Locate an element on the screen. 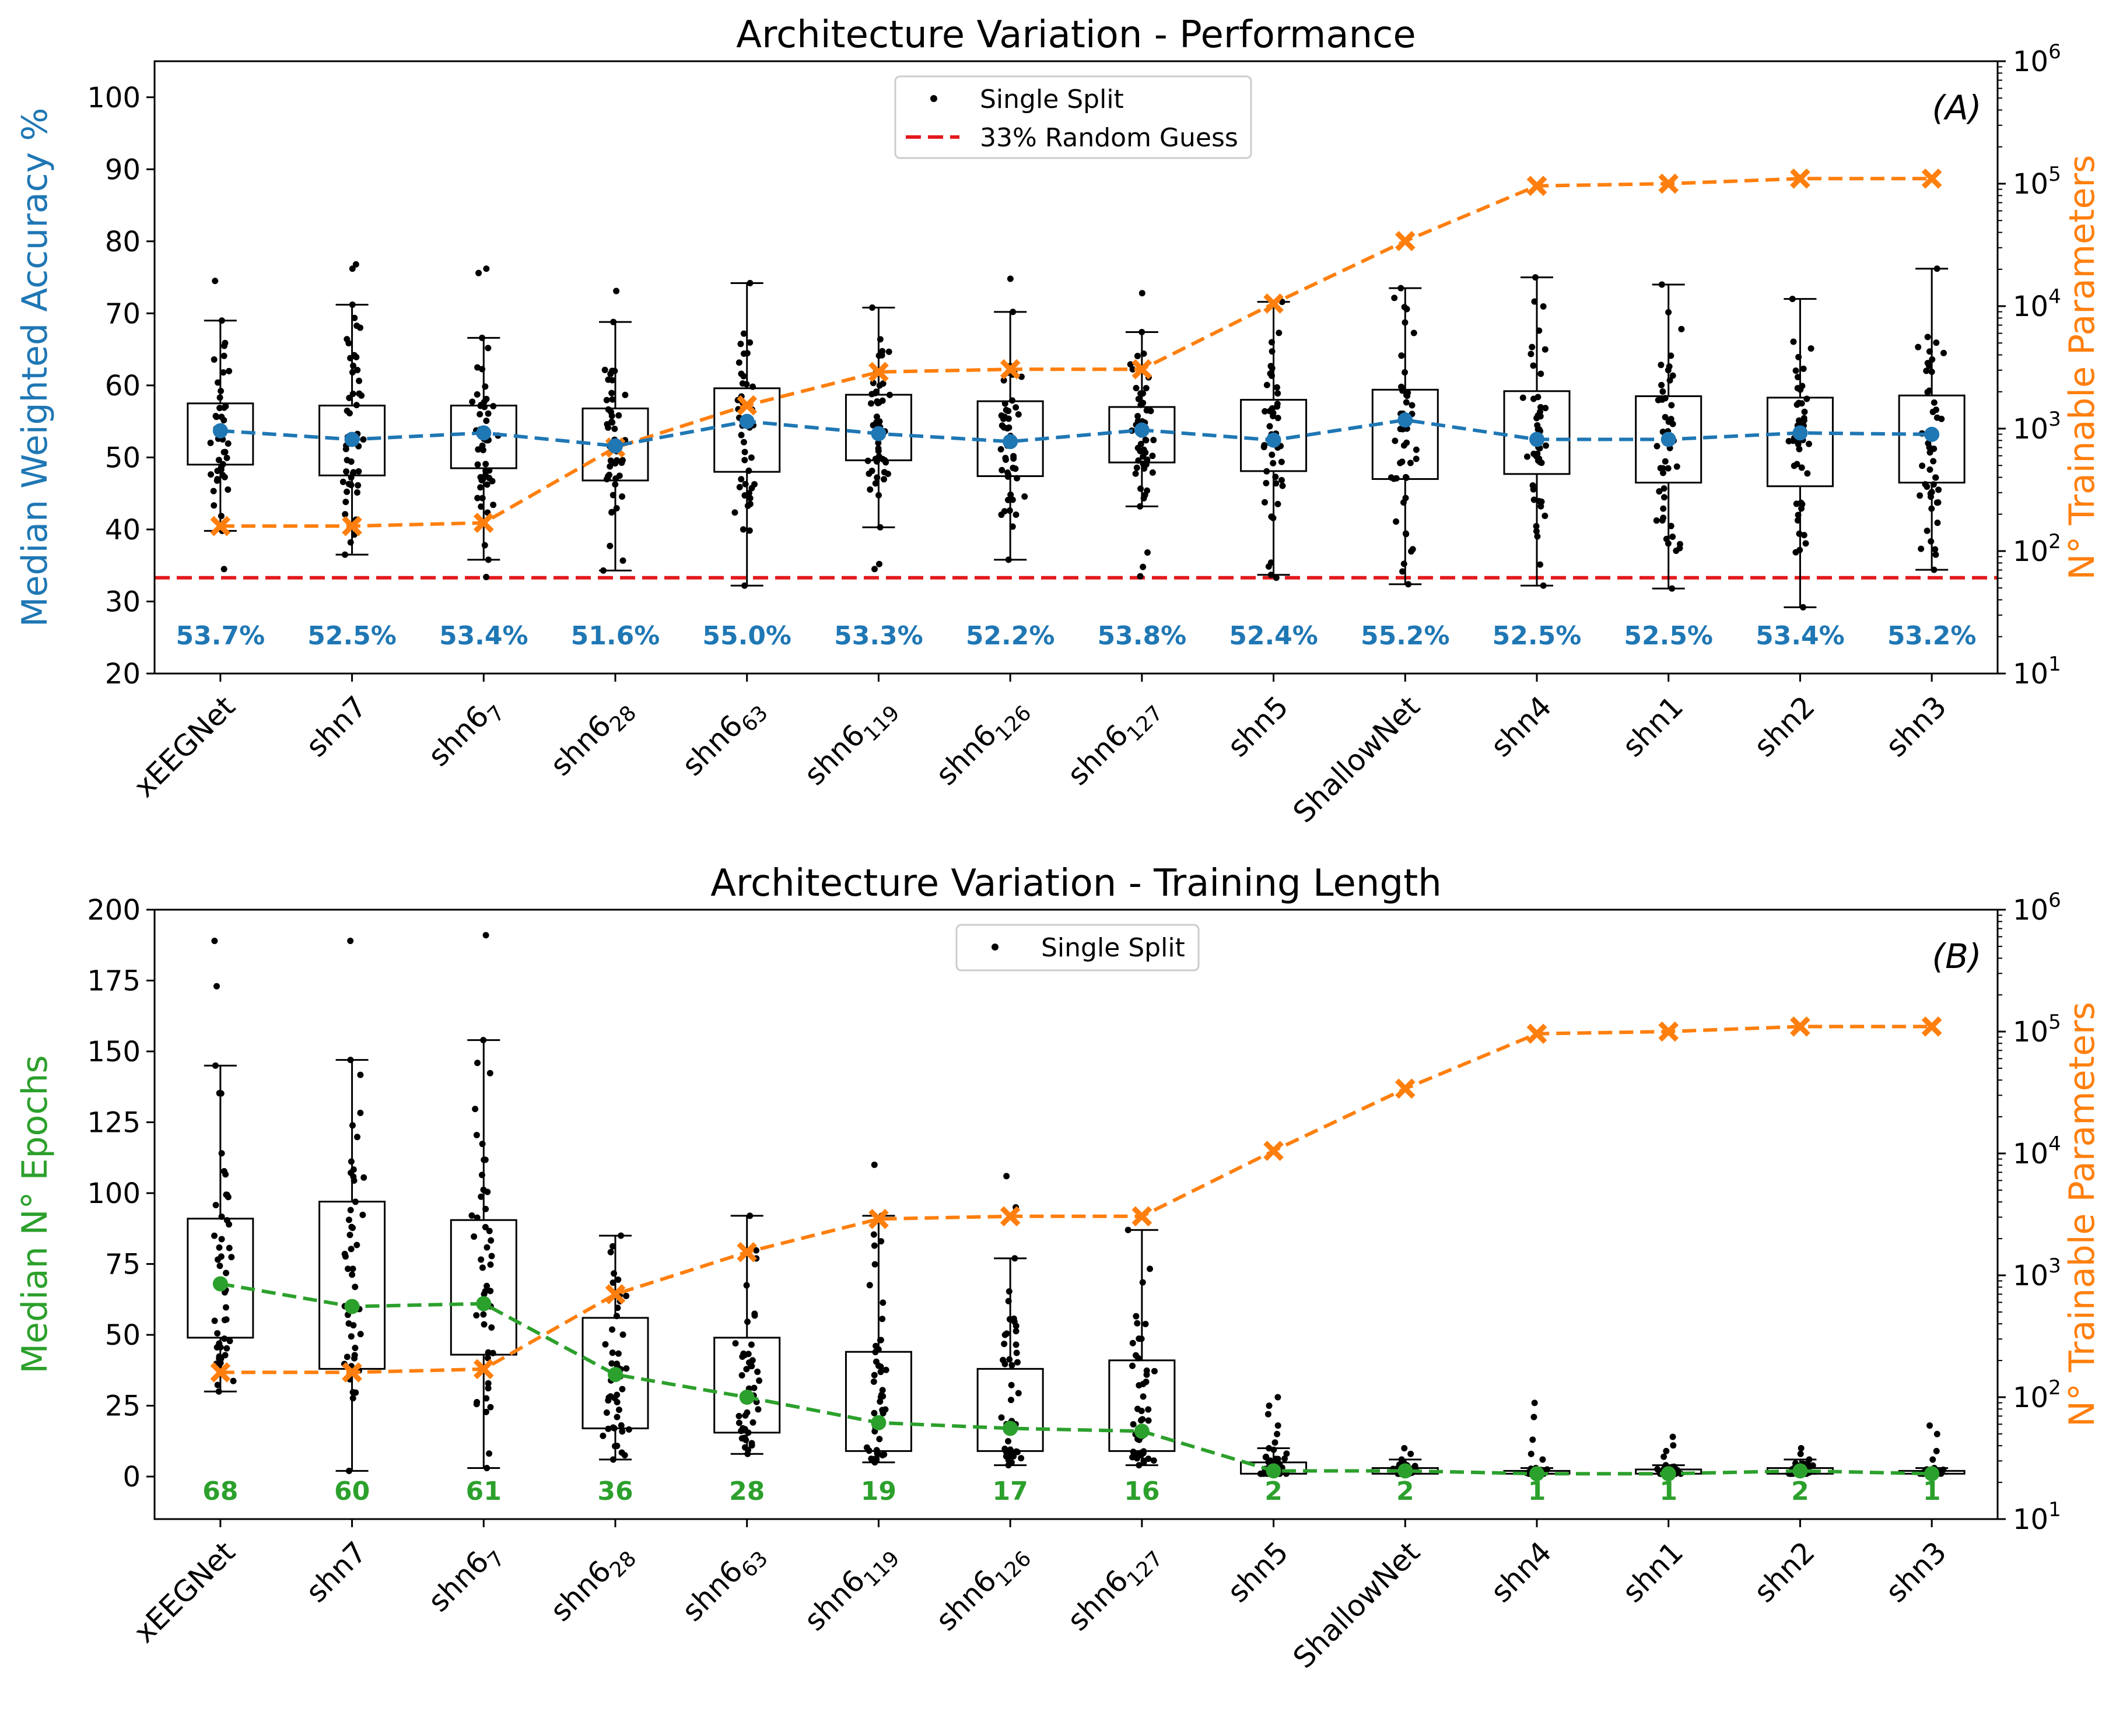 Image resolution: width=2123 pixels, height=1736 pixels. y2-tick-exp: 3 is located at coordinates (2055, 419).